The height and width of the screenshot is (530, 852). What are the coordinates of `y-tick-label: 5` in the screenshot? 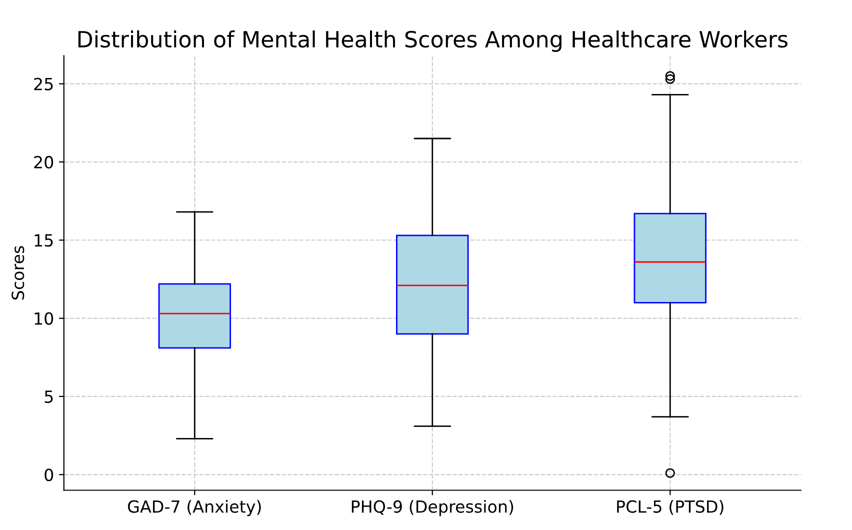 It's located at (48, 397).